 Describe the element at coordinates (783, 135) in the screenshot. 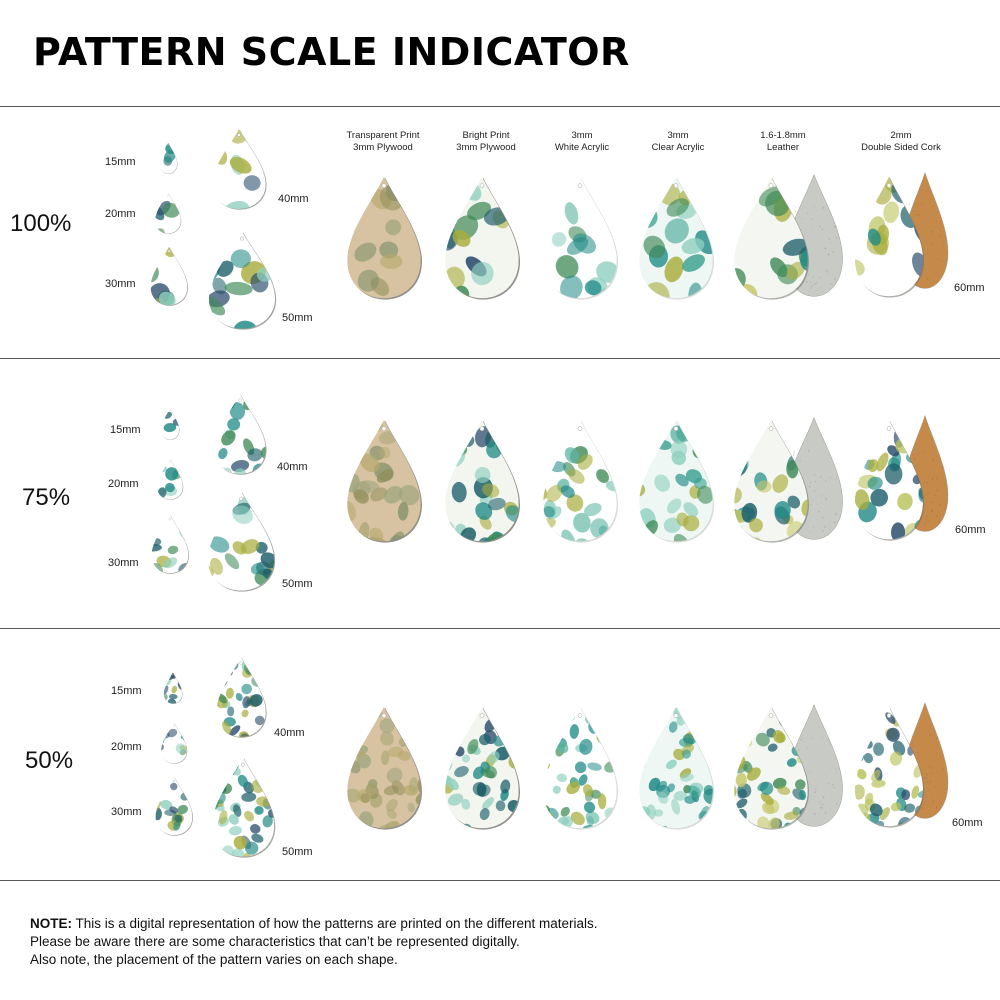

I see `material-header-line1: 1.6-1.8mm` at that location.